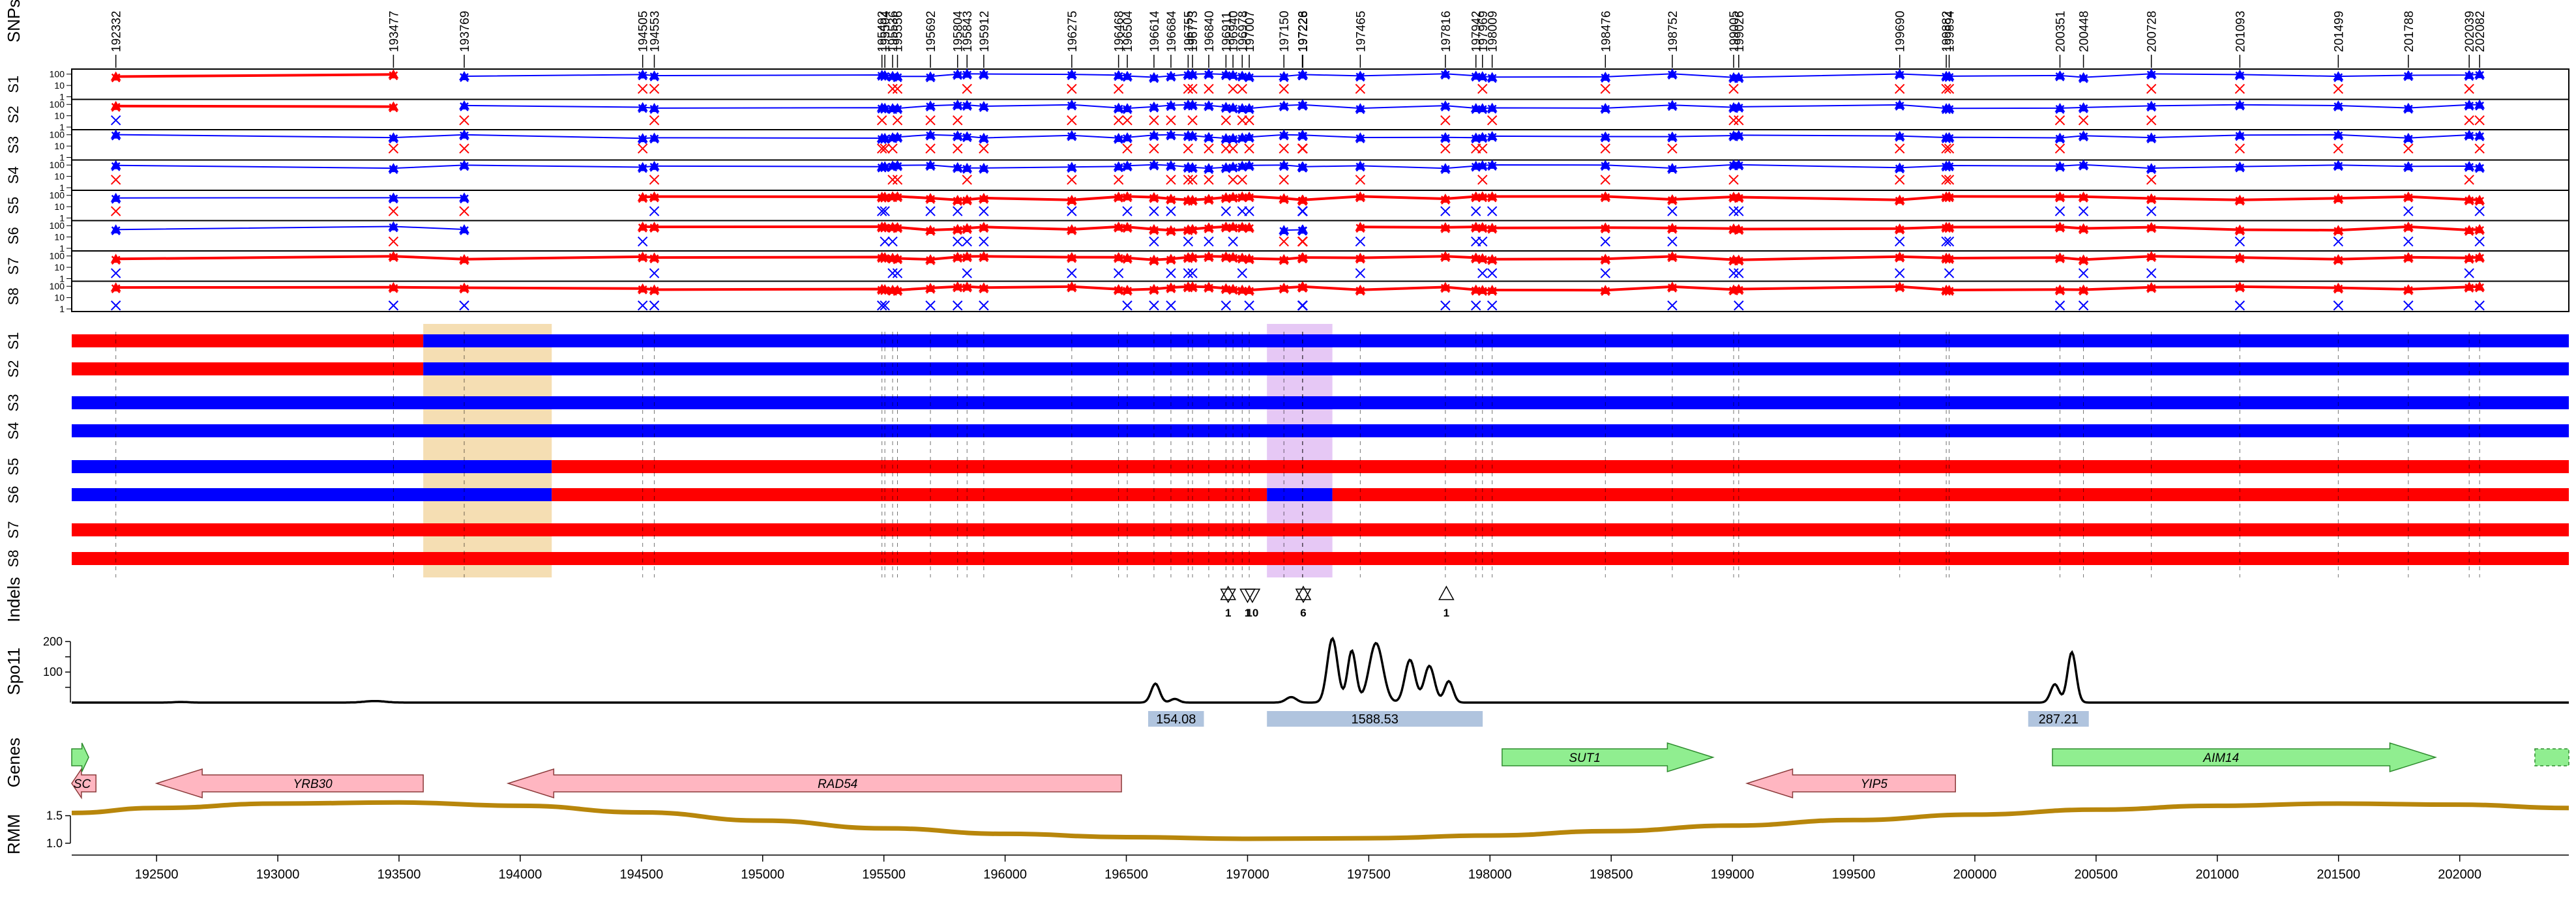  What do you see at coordinates (1005, 874) in the screenshot?
I see `x-axis-tick-label: 196000` at bounding box center [1005, 874].